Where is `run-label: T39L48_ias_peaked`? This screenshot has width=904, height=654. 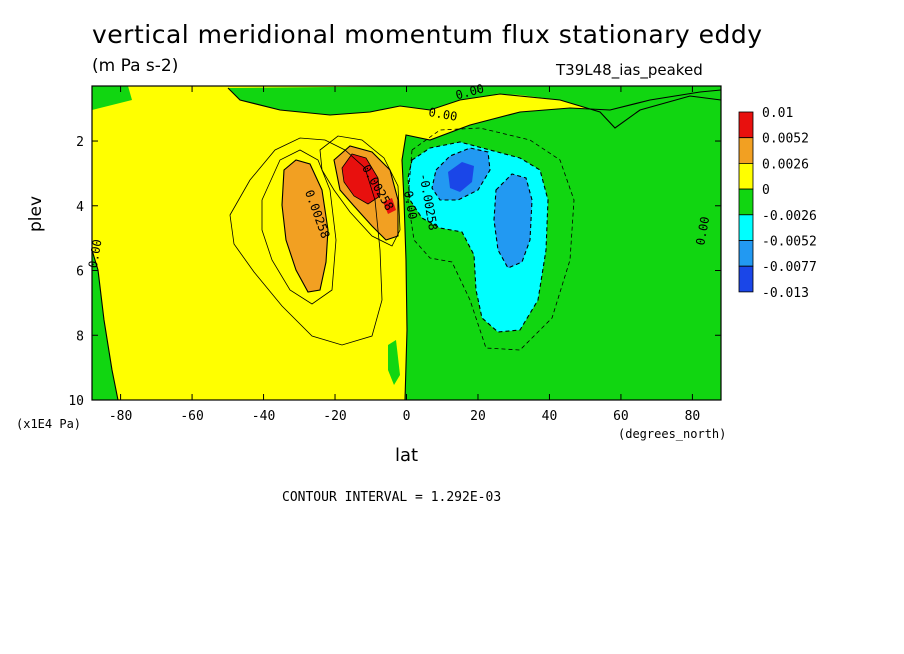
run-label: T39L48_ias_peaked is located at coordinates (629, 70).